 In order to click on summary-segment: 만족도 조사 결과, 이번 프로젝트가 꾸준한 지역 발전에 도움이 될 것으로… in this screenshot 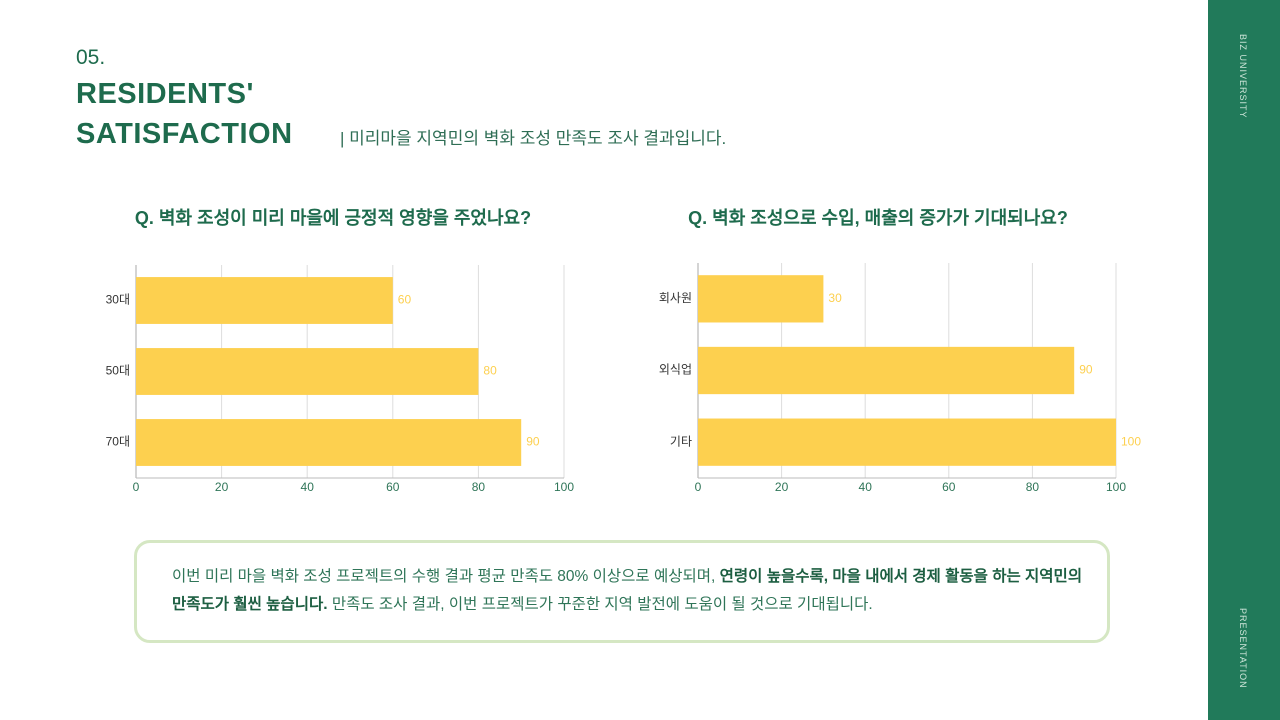, I will do `click(600, 604)`.